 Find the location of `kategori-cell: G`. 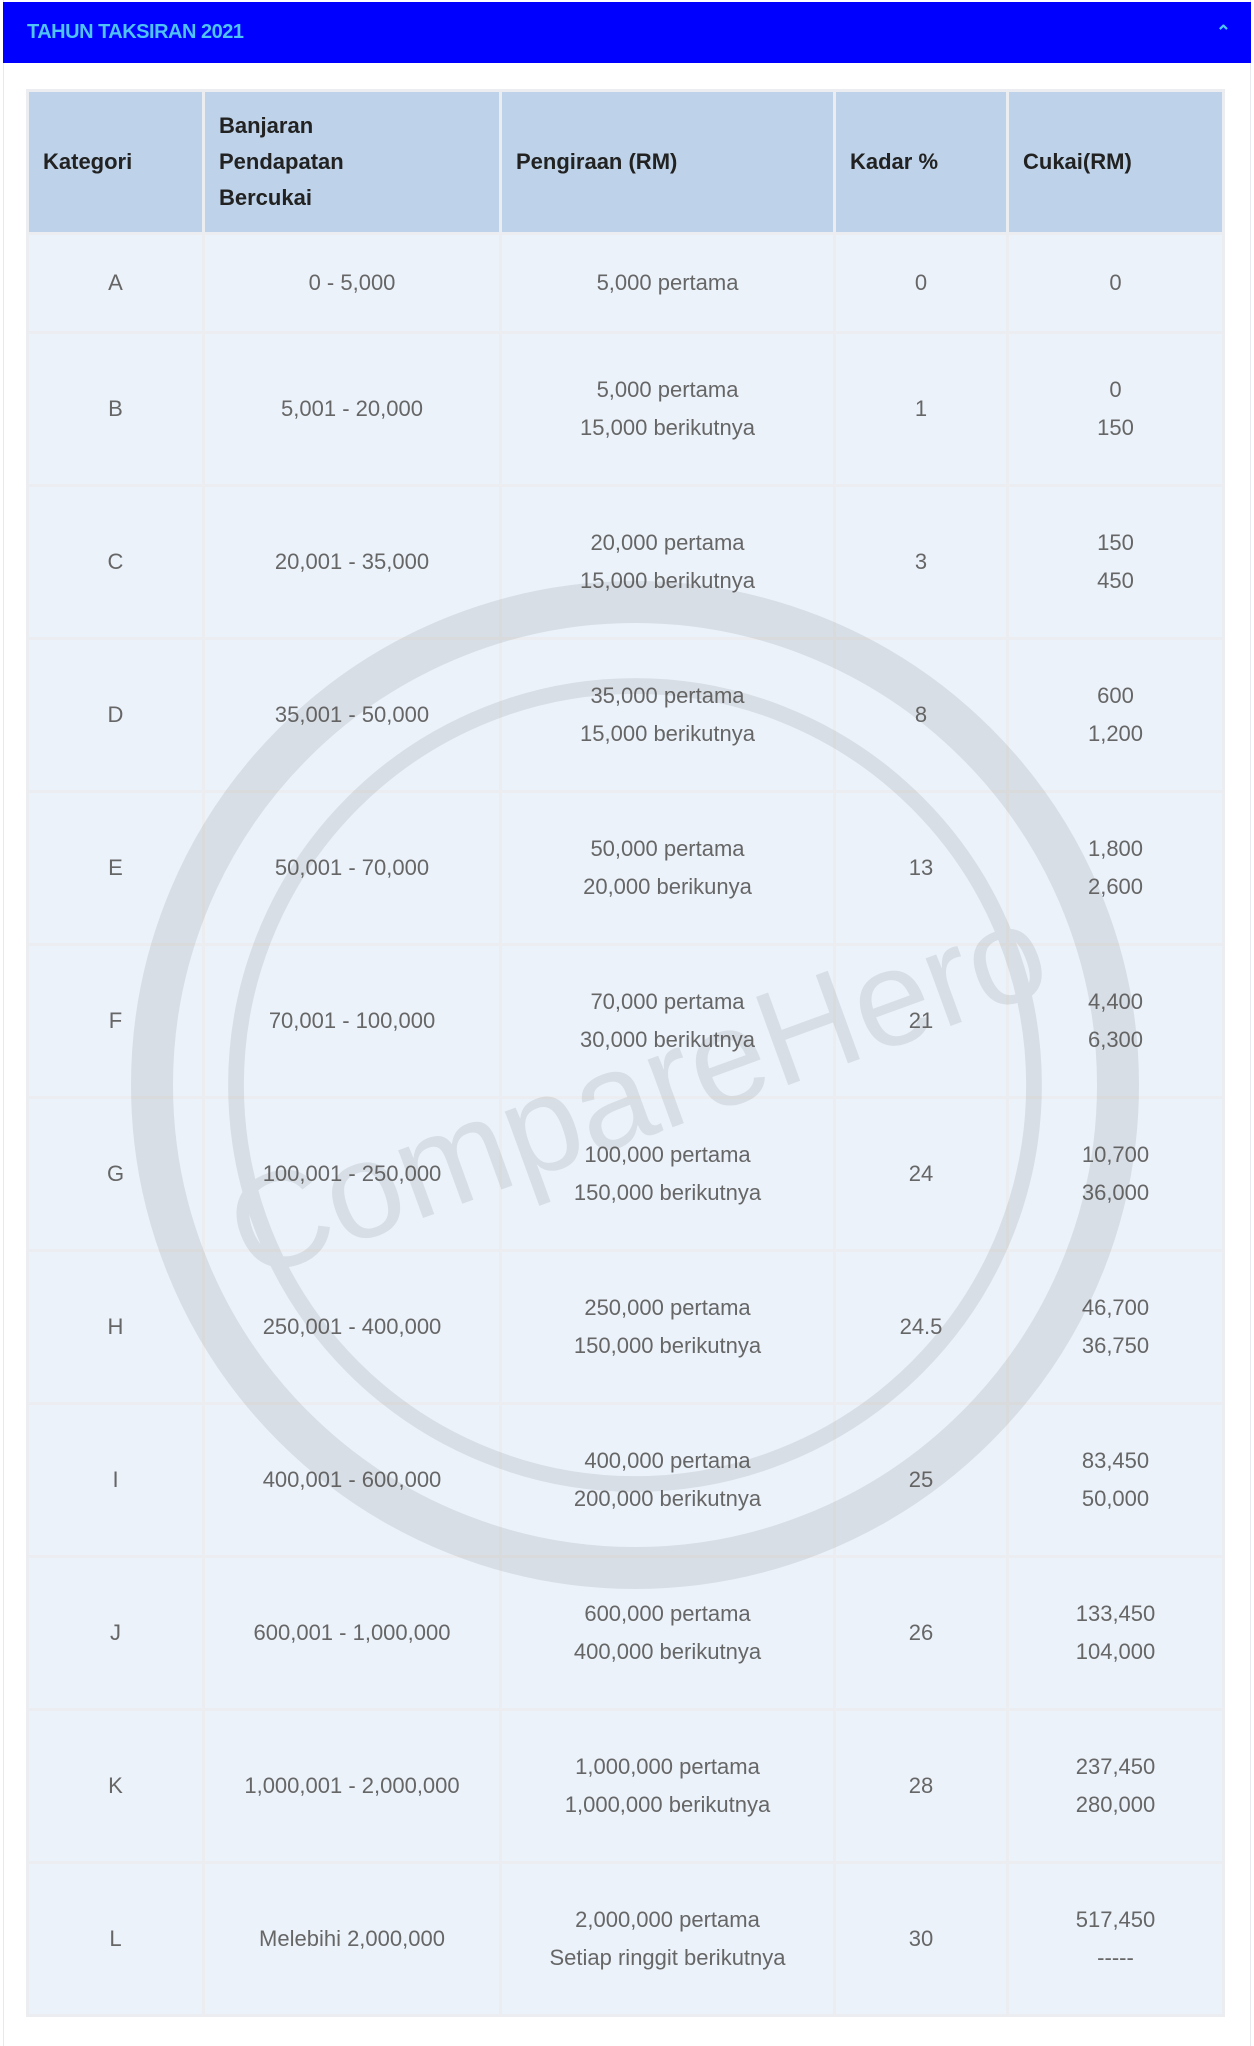

kategori-cell: G is located at coordinates (115, 1174).